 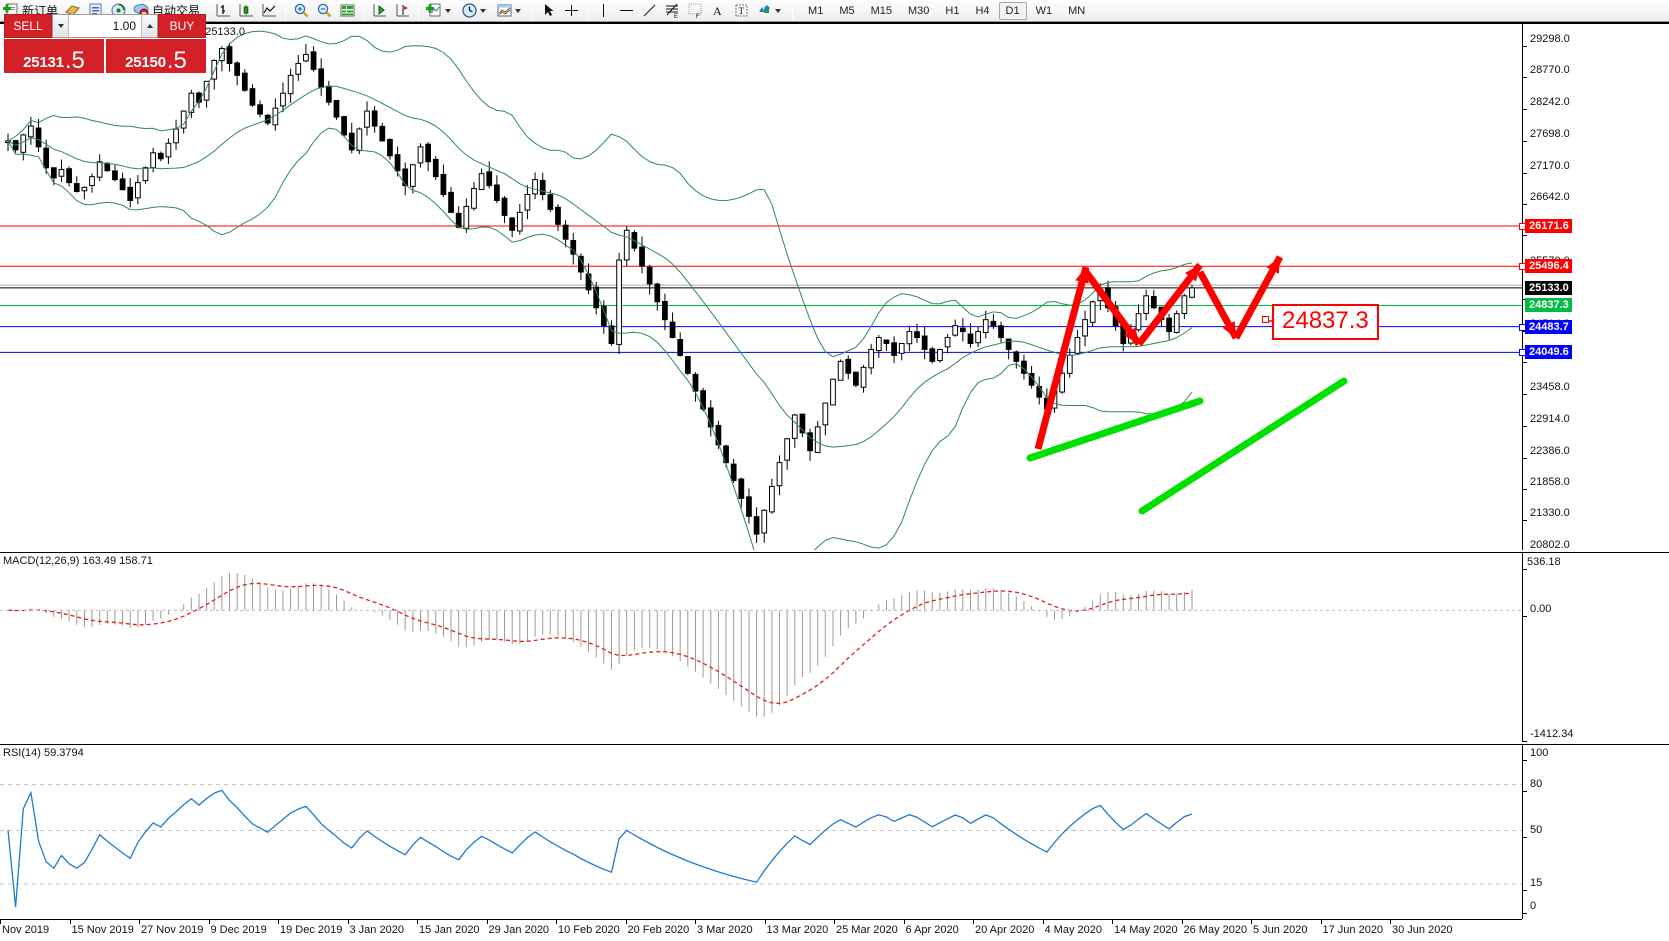 What do you see at coordinates (1548, 352) in the screenshot?
I see `level-label-support: 24049.6` at bounding box center [1548, 352].